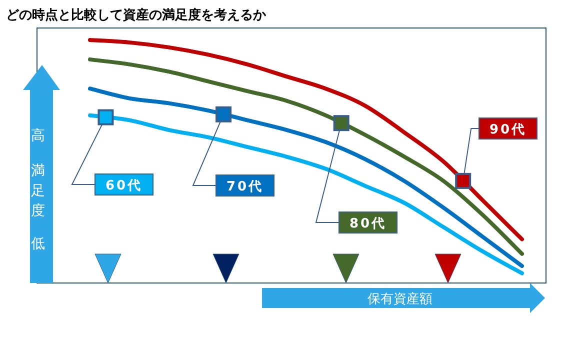 The image size is (566, 364). Describe the element at coordinates (38, 191) in the screenshot. I see `y-axis-title: 満足度` at that location.